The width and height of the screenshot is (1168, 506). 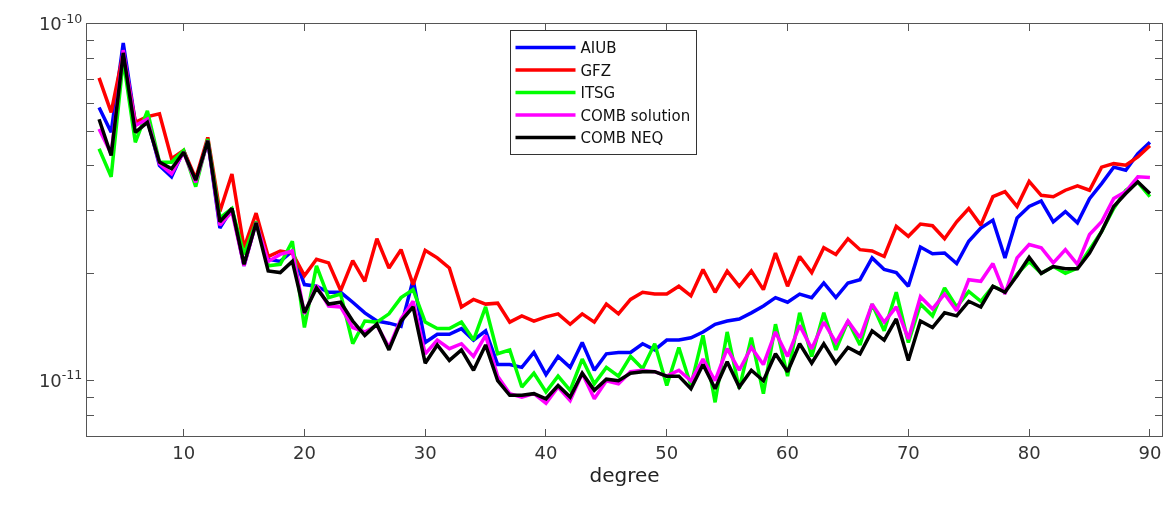 What do you see at coordinates (635, 115) in the screenshot?
I see `legend-label: COMB solution` at bounding box center [635, 115].